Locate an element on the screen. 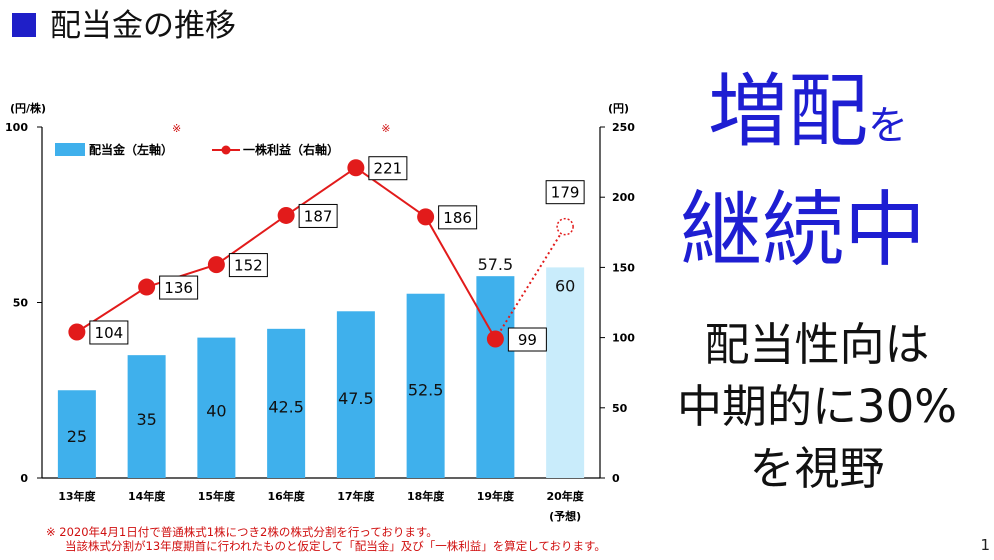  right-tick-label: 250 is located at coordinates (623, 127).